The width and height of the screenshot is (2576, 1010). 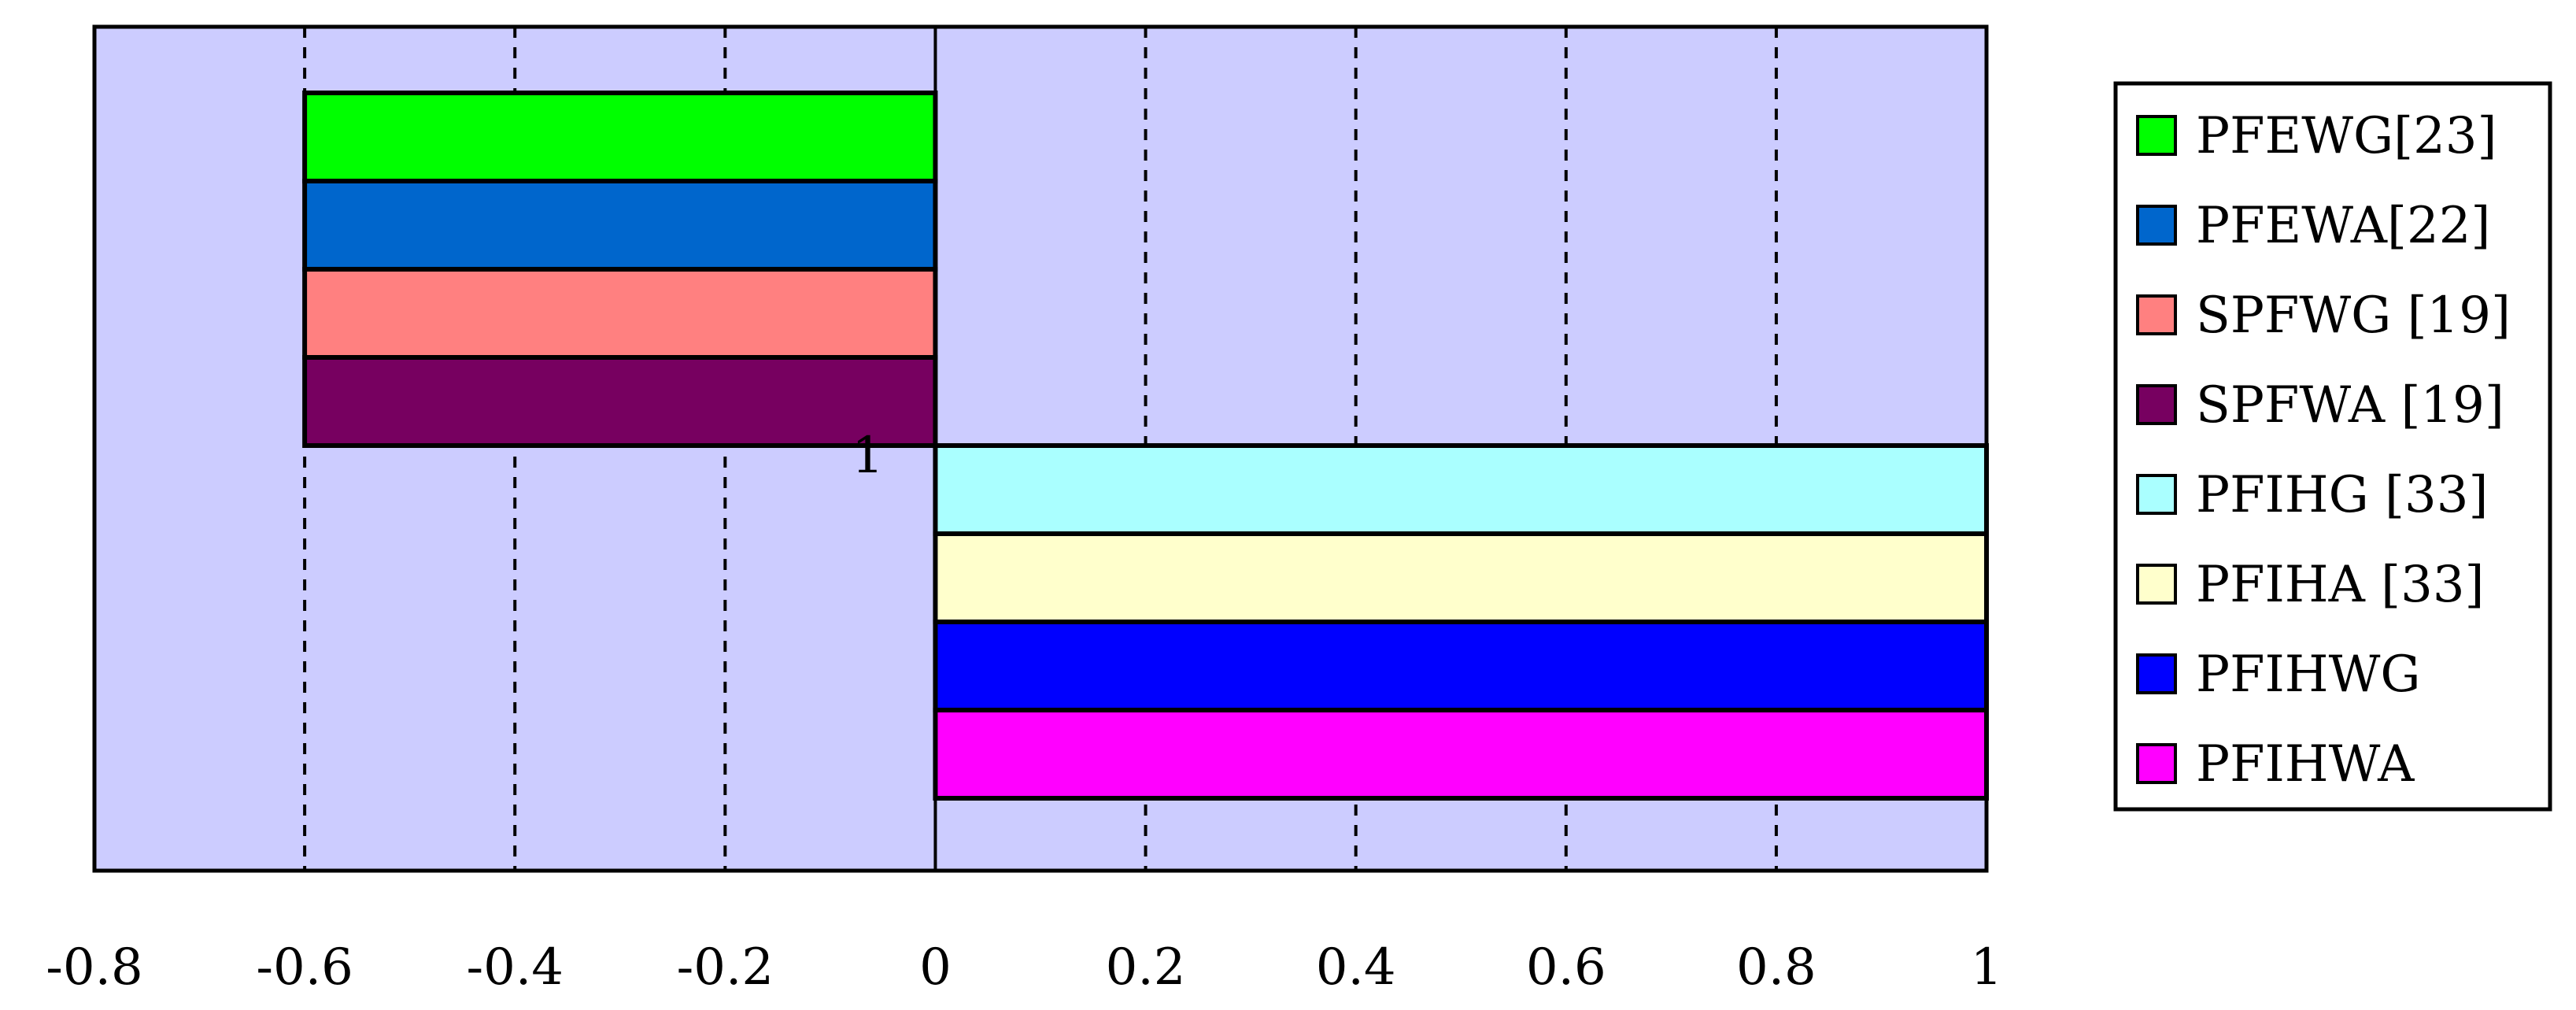 I want to click on x-tick-label: 0, so click(x=935, y=968).